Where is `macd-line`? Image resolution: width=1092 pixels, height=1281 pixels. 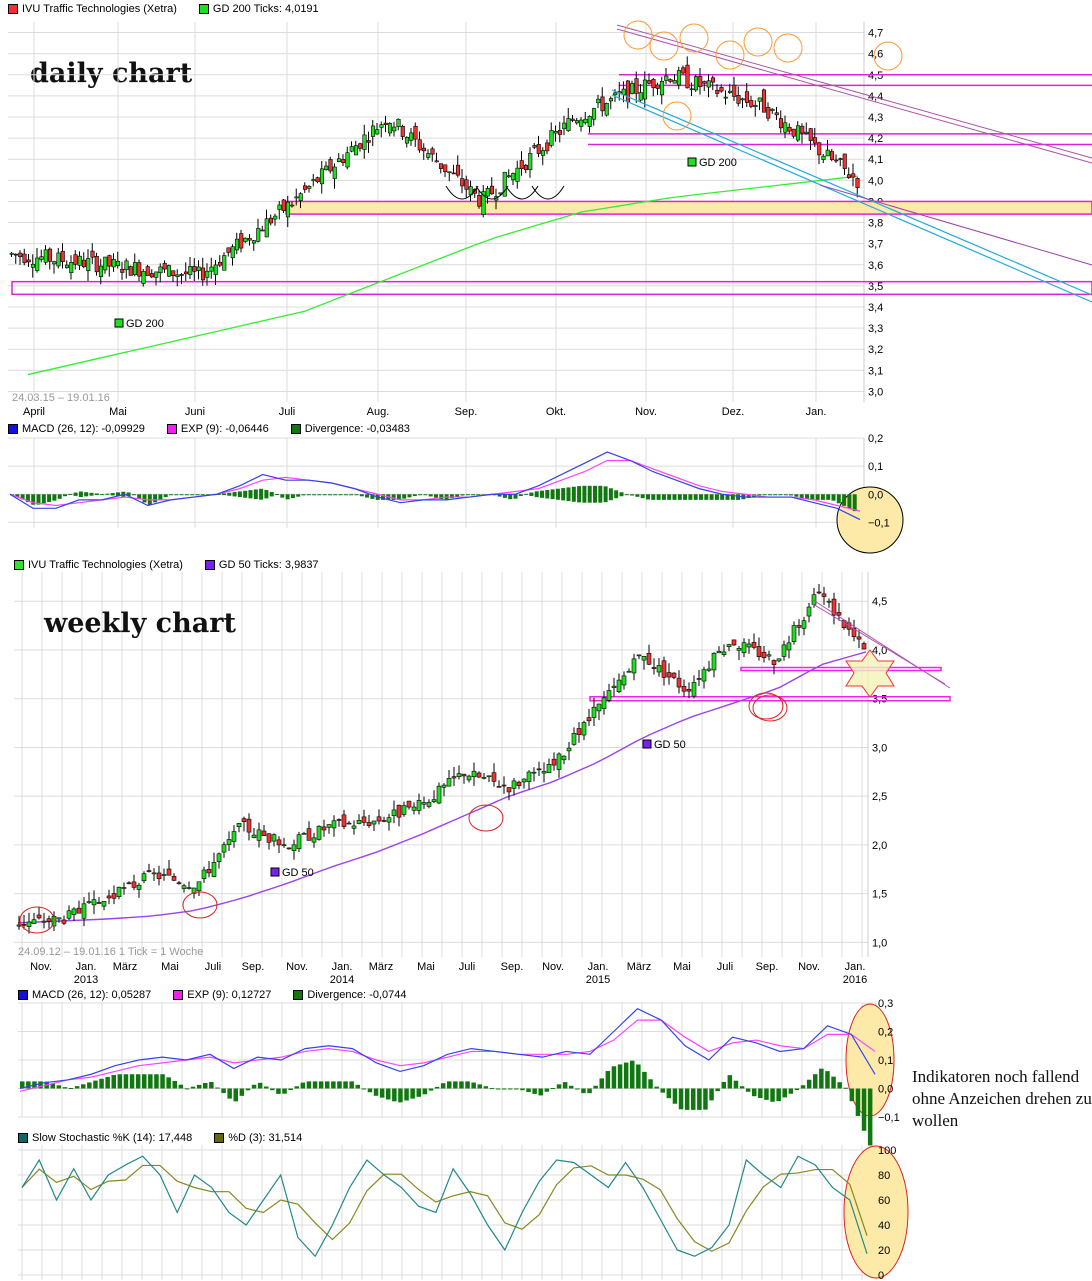 macd-line is located at coordinates (447, 1048).